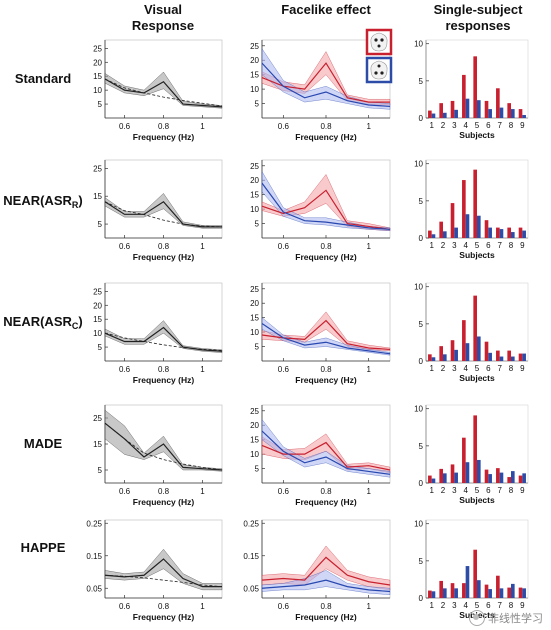  I want to click on ci-band-inverted, so click(326, 78).